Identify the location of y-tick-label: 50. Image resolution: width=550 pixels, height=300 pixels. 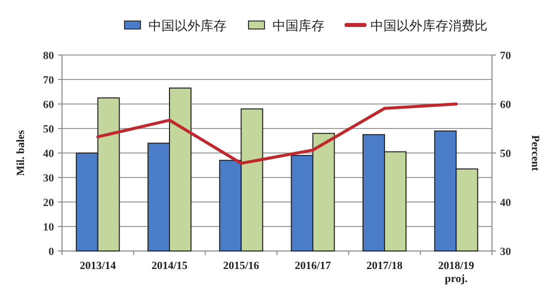
(48, 130).